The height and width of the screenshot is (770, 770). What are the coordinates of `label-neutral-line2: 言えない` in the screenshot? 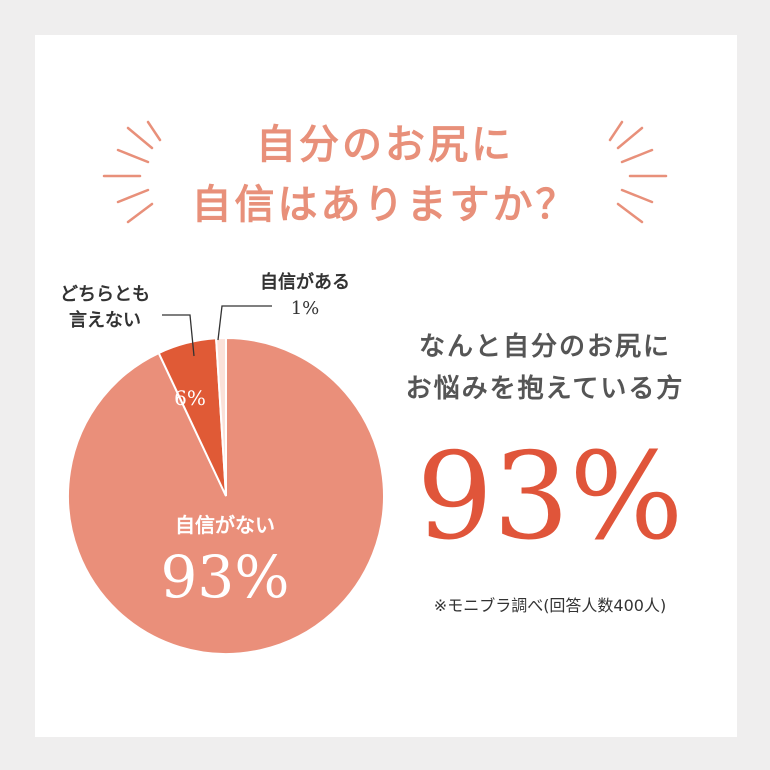 It's located at (105, 320).